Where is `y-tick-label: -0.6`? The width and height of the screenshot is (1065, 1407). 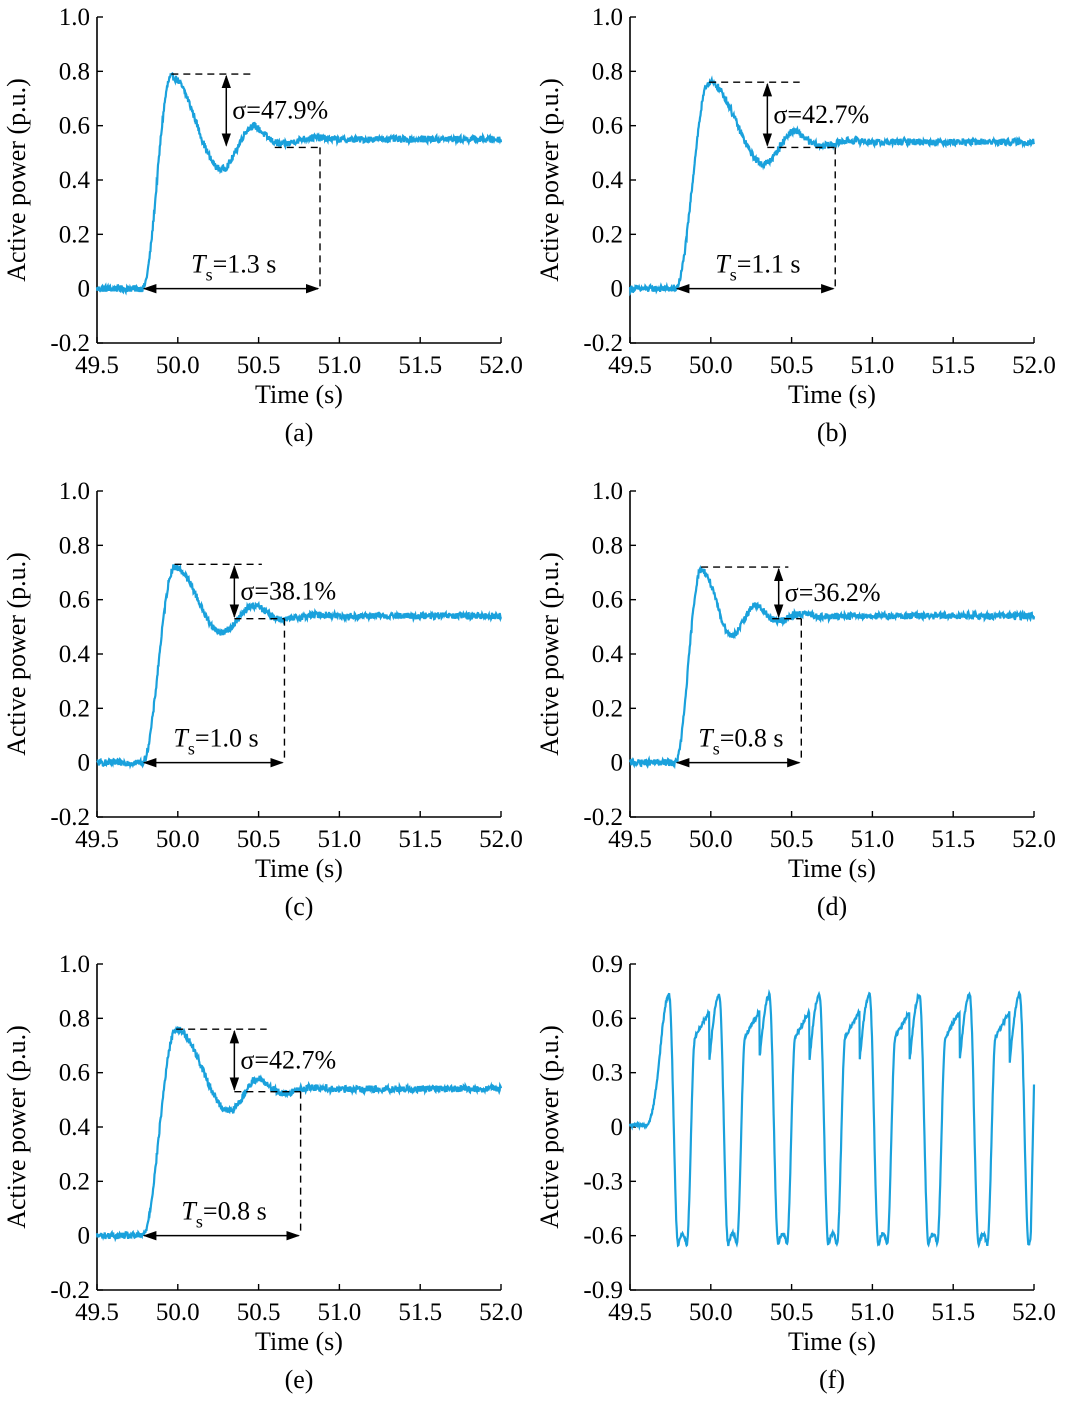
y-tick-label: -0.6 is located at coordinates (603, 1236).